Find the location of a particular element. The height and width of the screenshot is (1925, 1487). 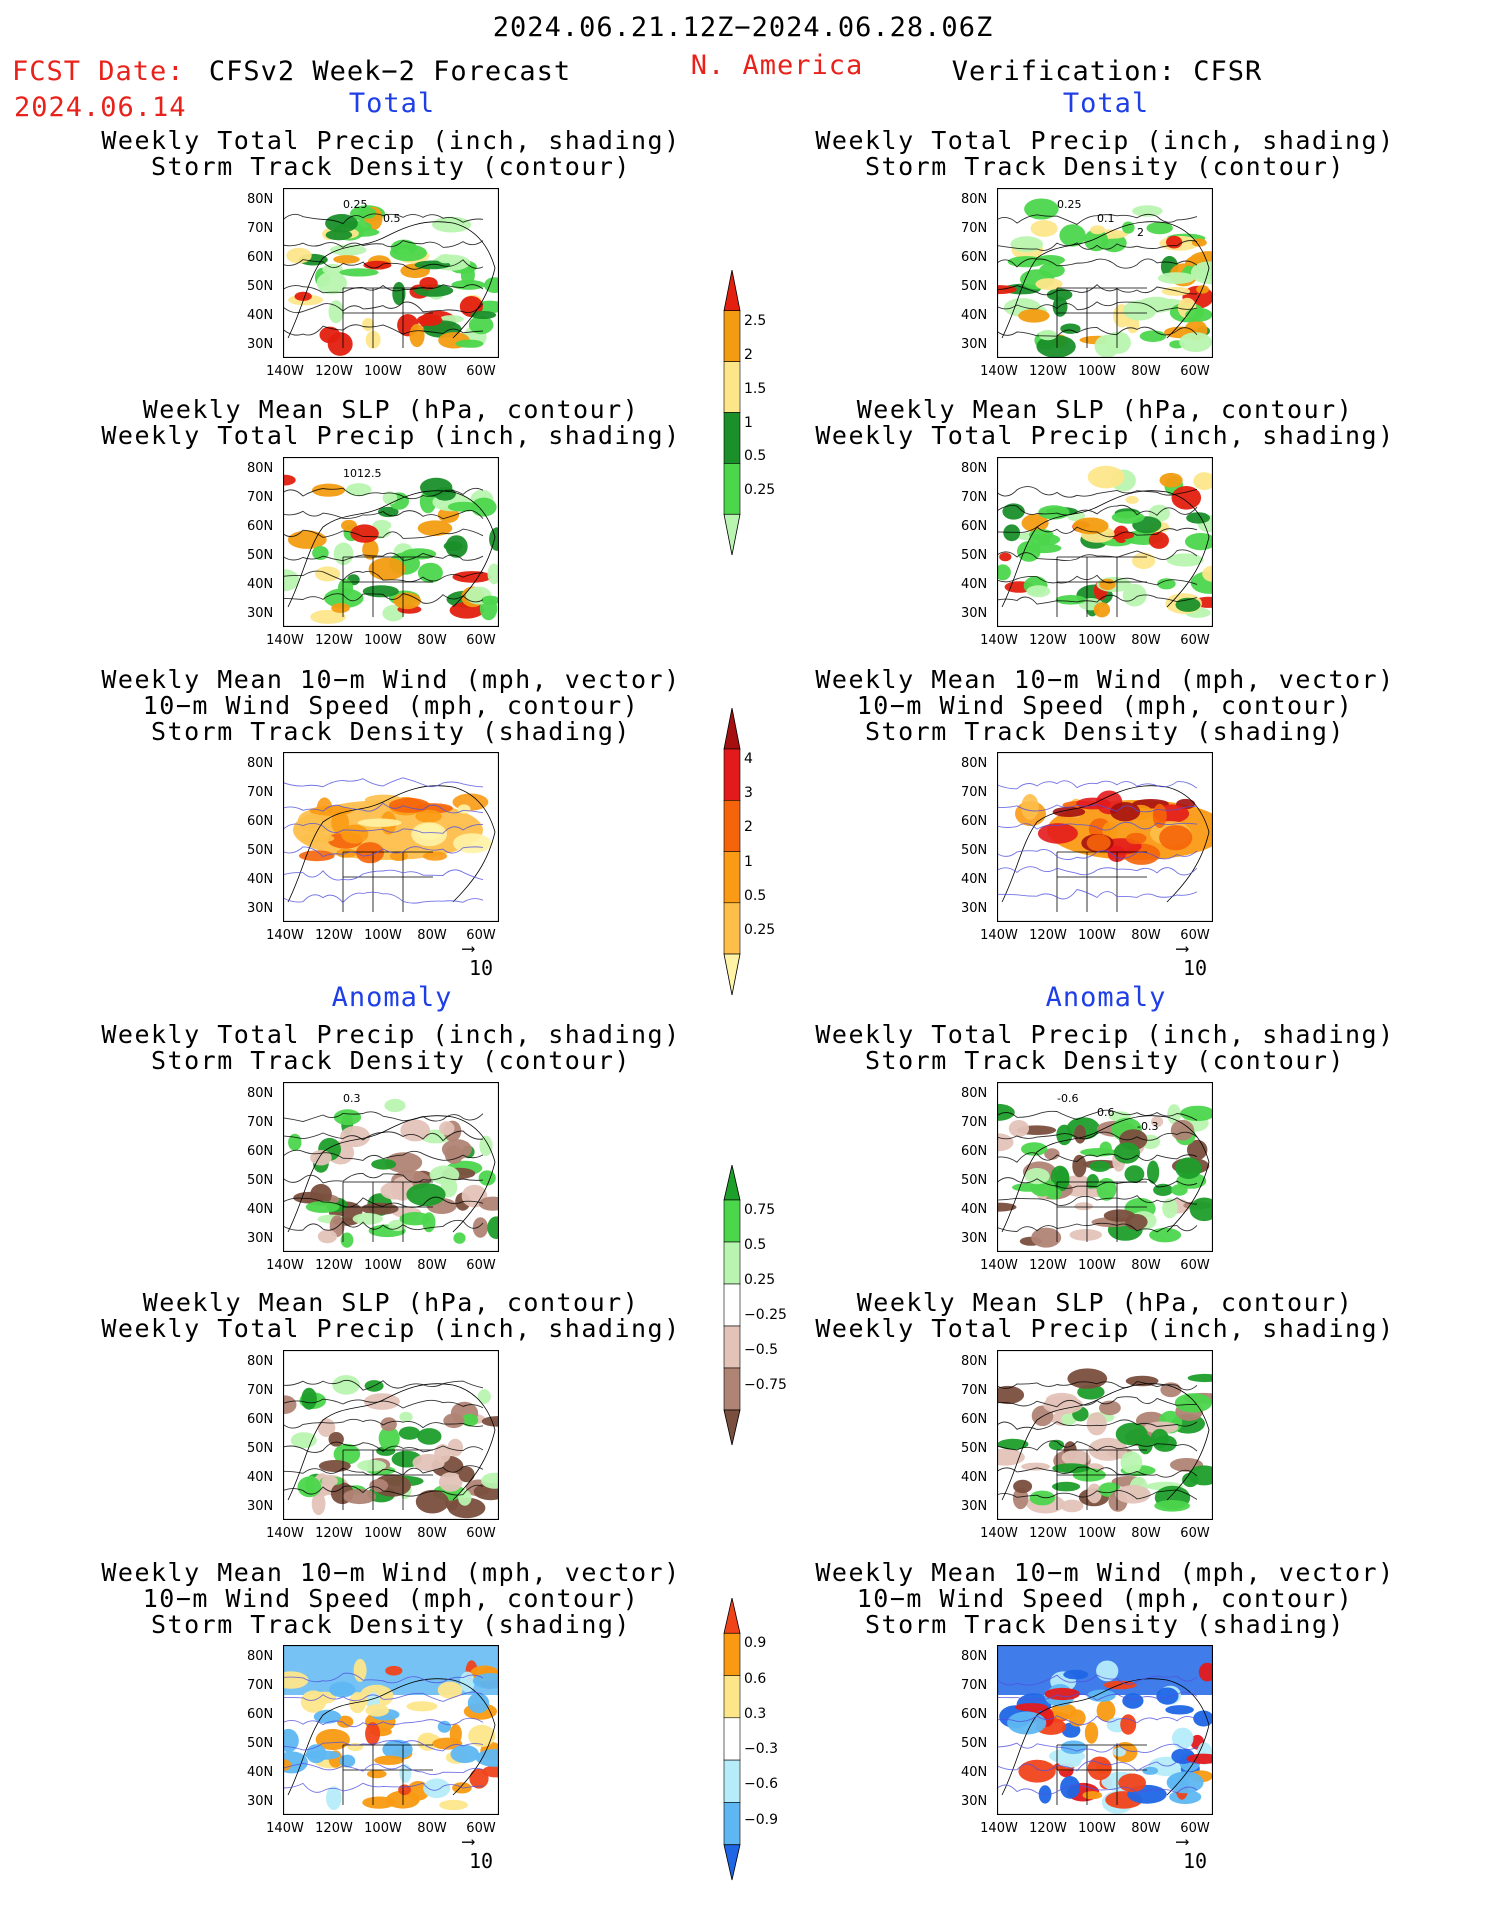

map-panel-p6 is located at coordinates (391, 1730).